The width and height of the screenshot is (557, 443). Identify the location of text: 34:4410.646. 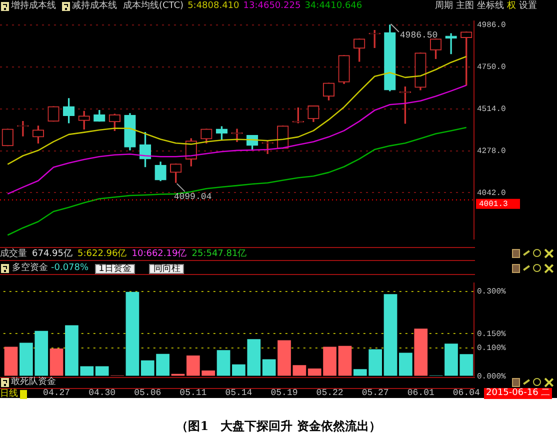
(333, 6).